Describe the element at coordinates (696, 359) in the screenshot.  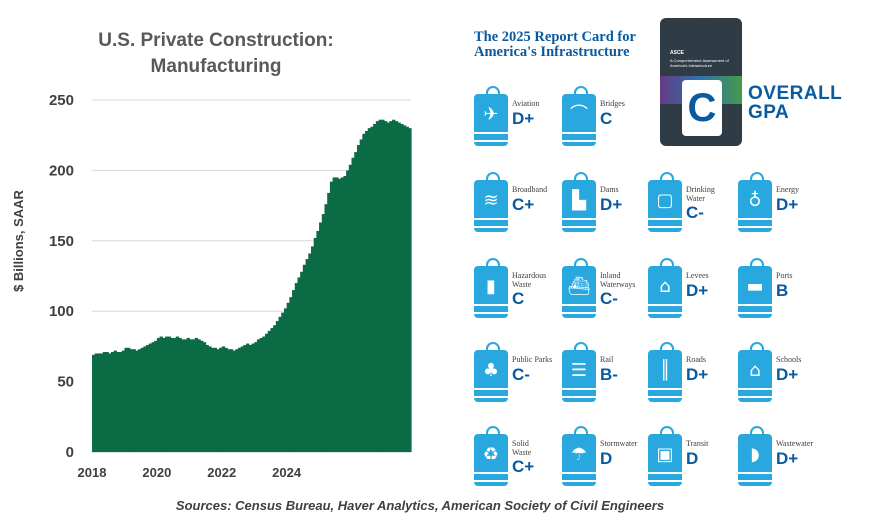
I see `category-name: Roads` at that location.